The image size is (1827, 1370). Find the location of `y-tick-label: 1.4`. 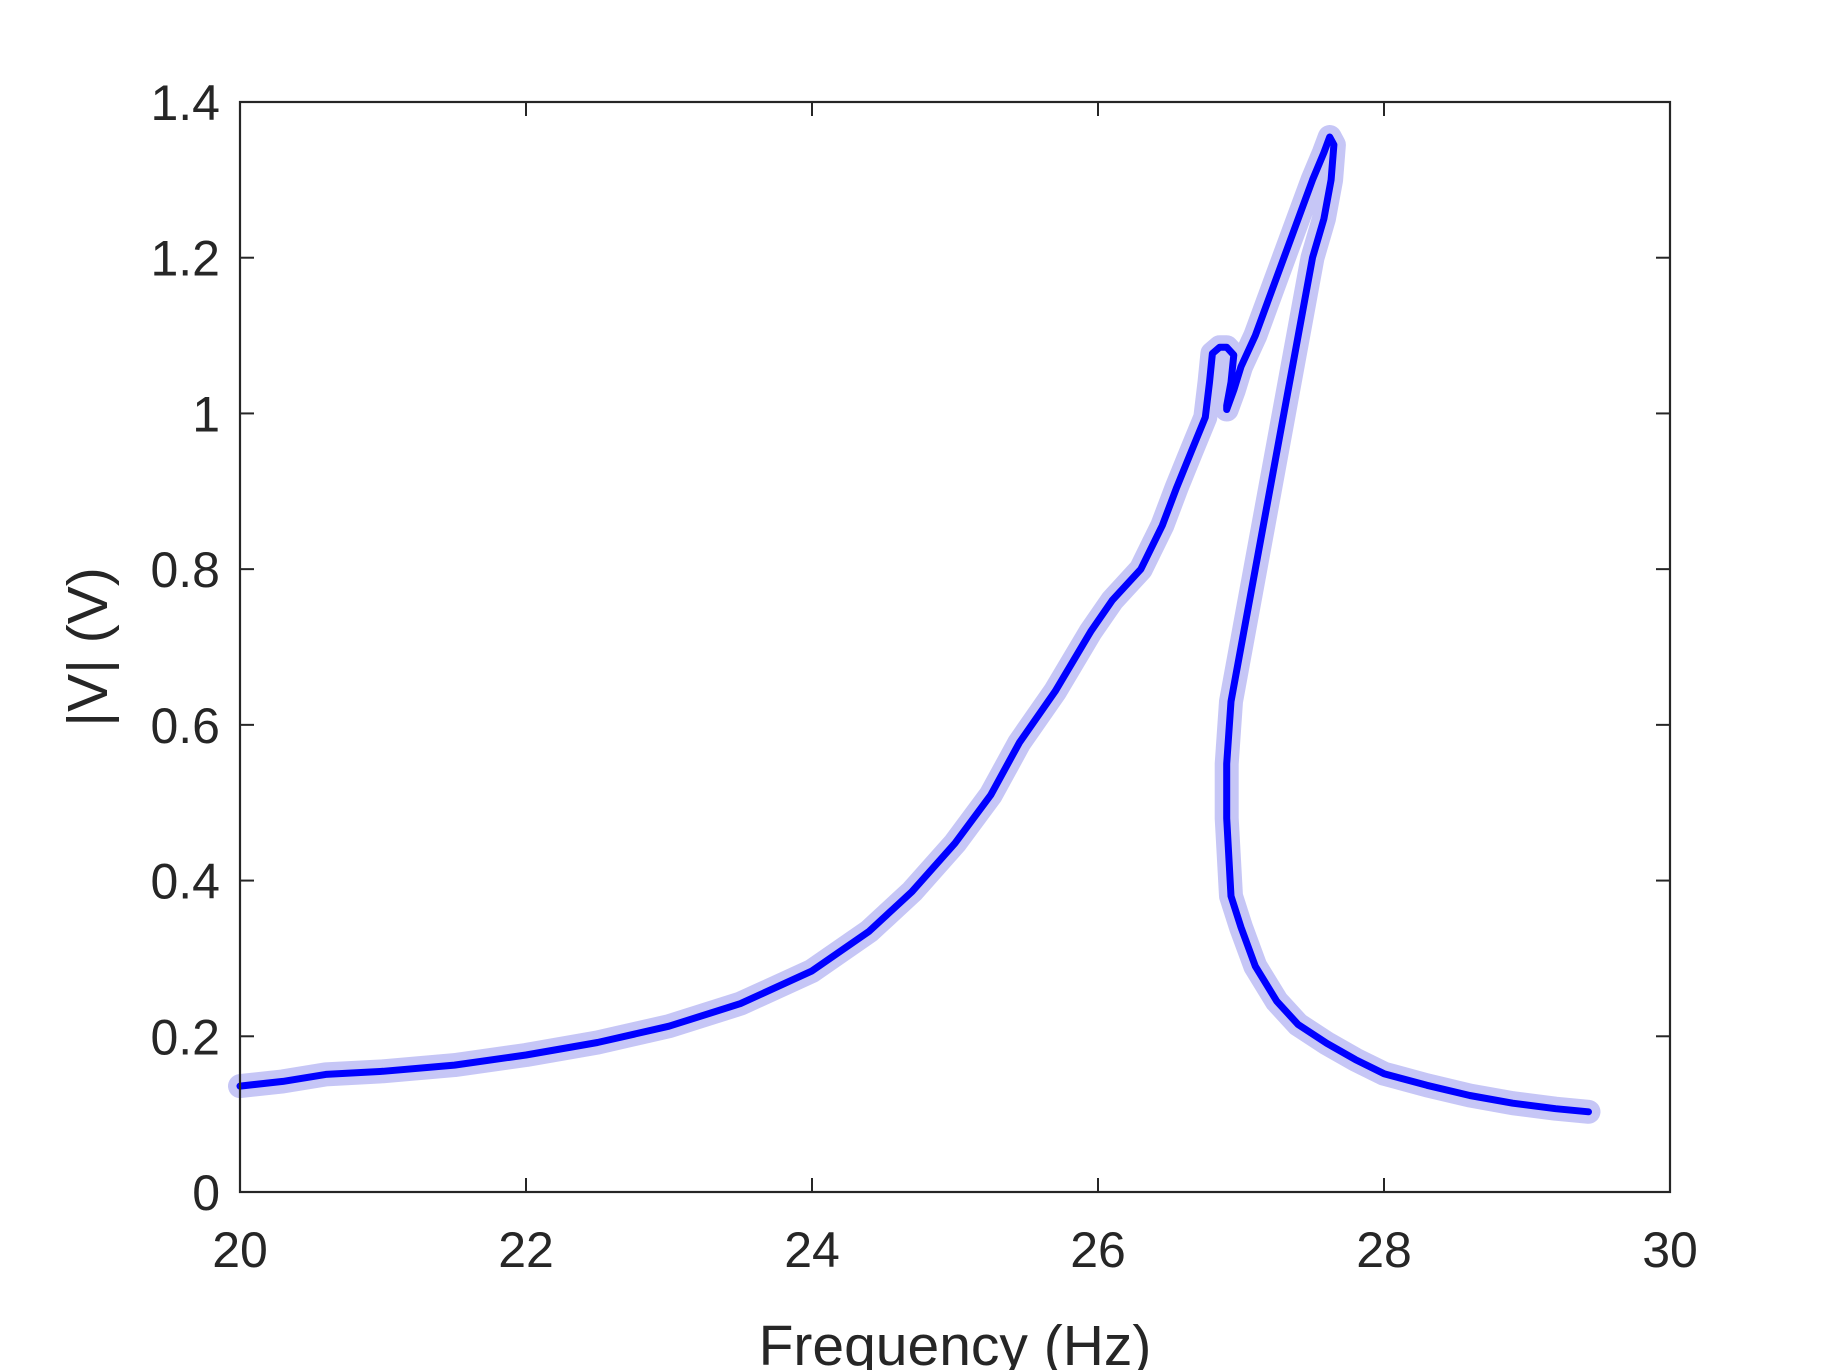

y-tick-label: 1.4 is located at coordinates (185, 103).